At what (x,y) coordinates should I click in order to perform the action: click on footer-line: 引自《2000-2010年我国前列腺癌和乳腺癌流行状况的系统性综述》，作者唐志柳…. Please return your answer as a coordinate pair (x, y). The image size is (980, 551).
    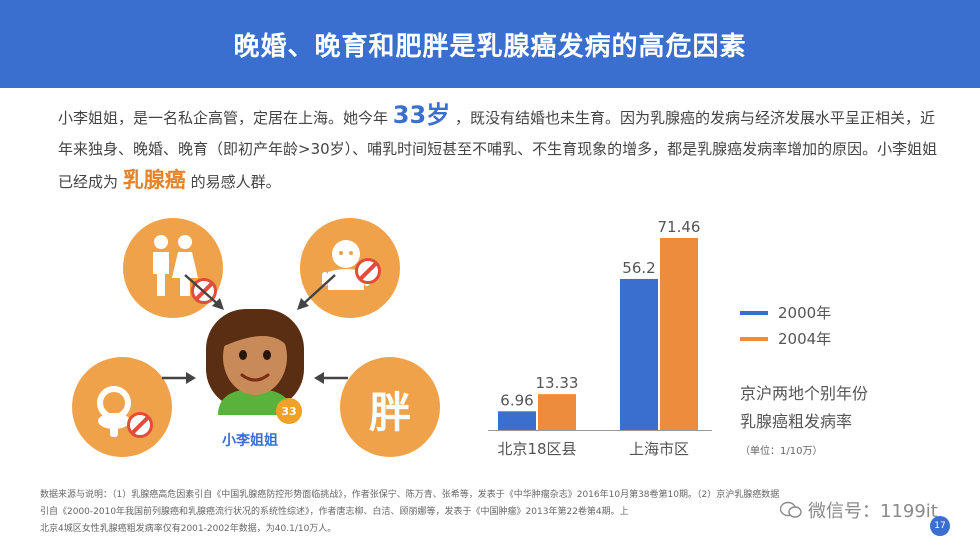
    Looking at the image, I should click on (334, 512).